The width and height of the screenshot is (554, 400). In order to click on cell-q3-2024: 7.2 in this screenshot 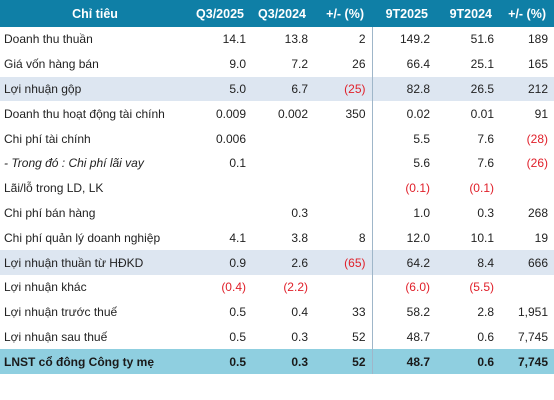, I will do `click(299, 64)`.